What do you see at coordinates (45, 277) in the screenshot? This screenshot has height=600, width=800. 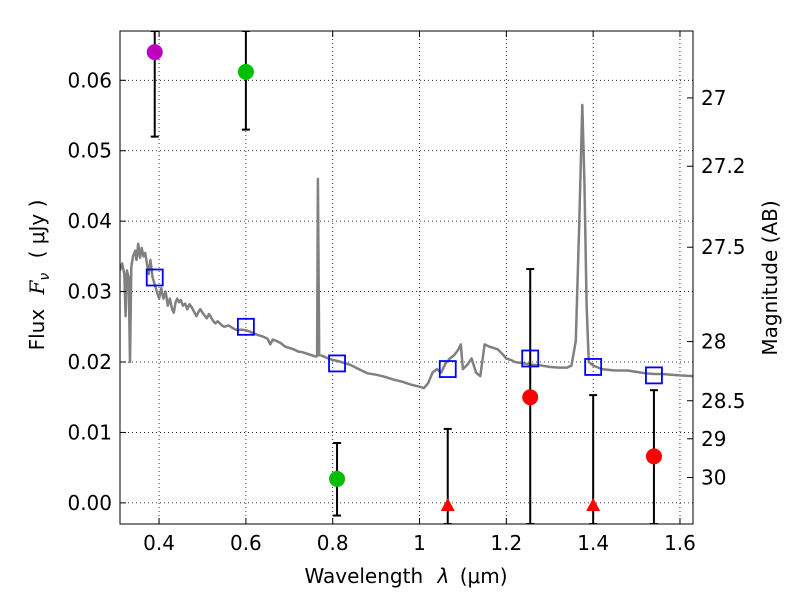 I see `y-axis-label-subscript: ν` at bounding box center [45, 277].